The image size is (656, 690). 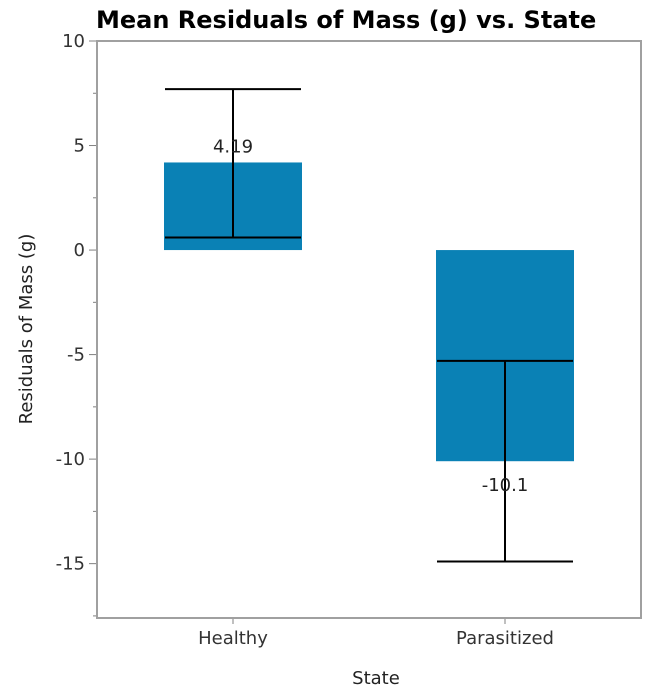 I want to click on x-axis: Healthy Parasitized, so click(x=376, y=633).